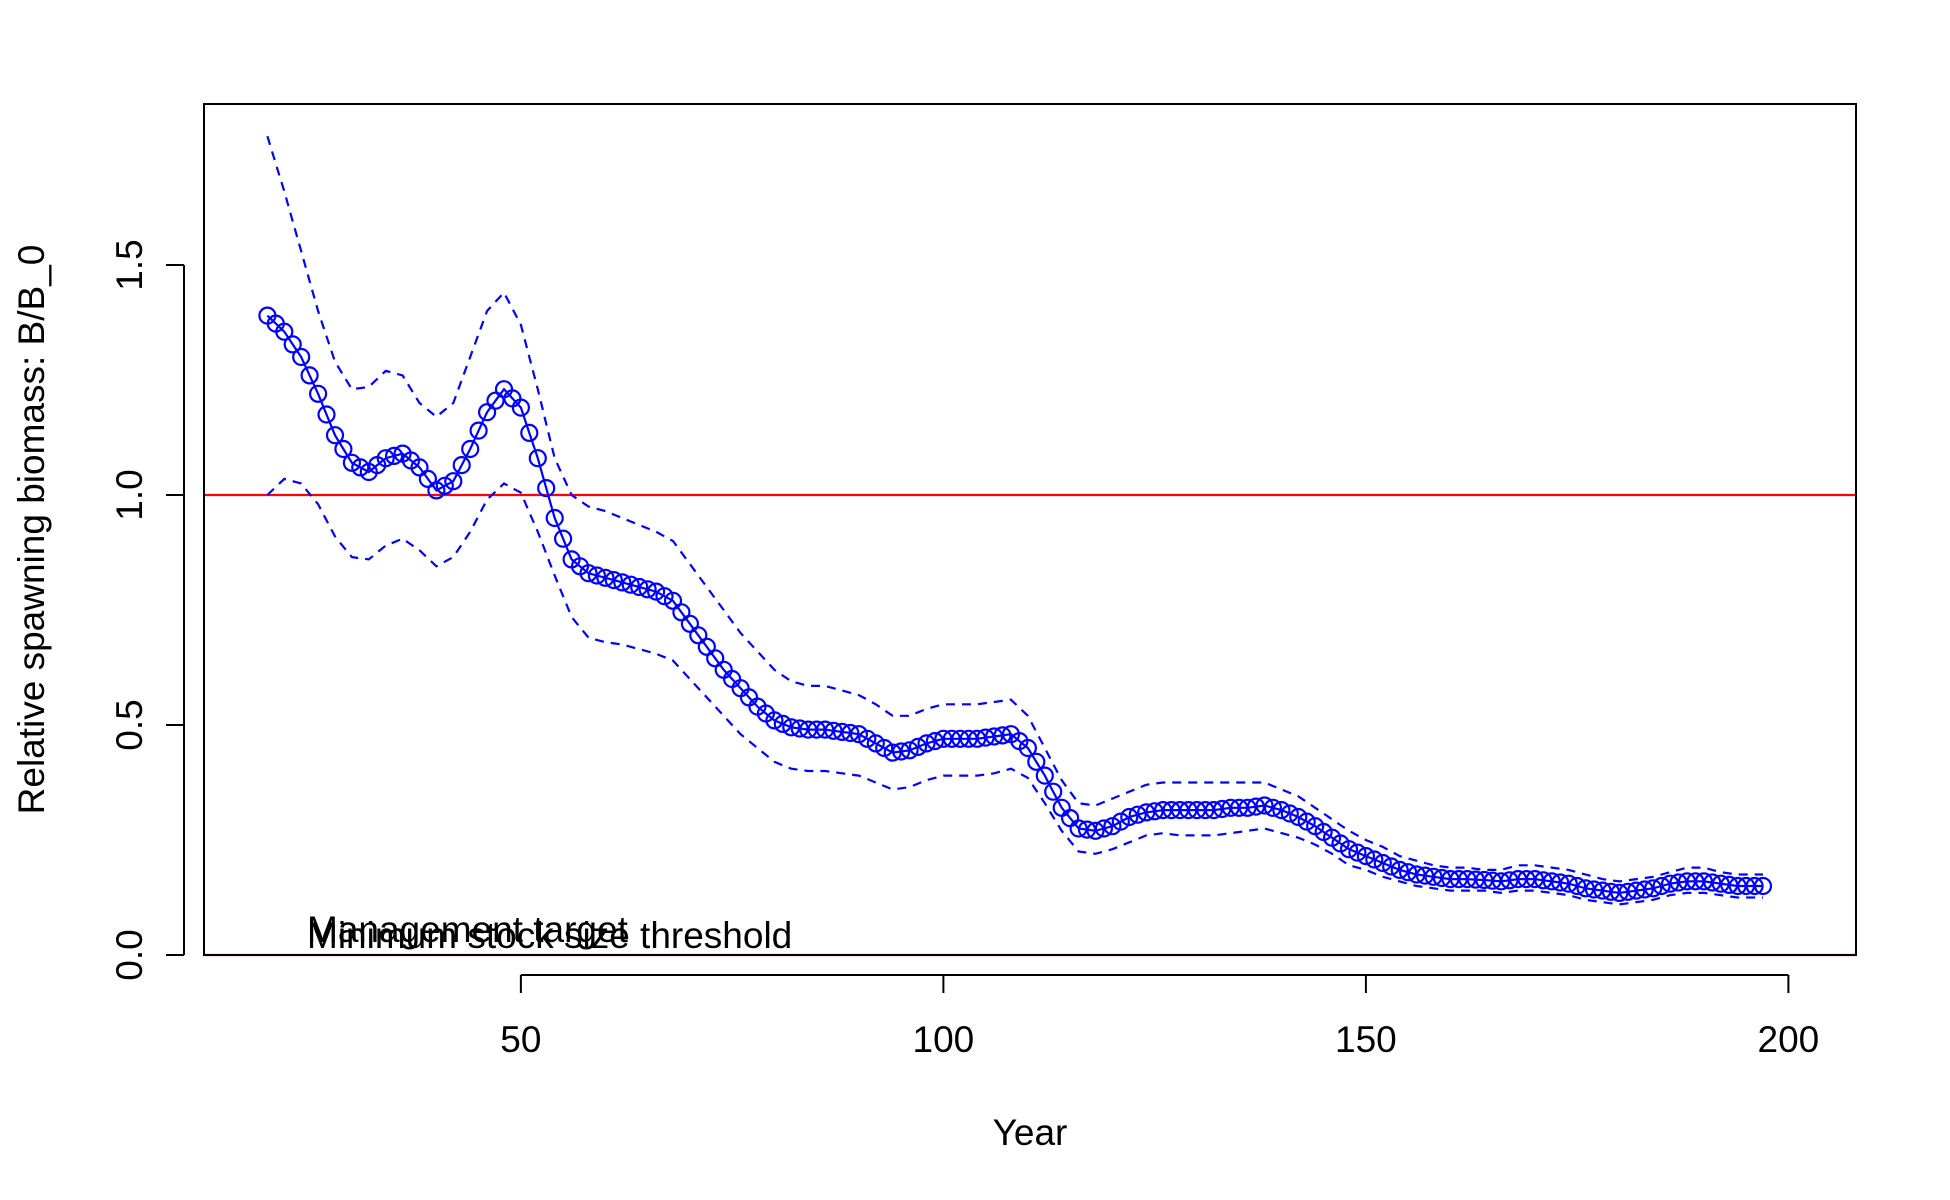 This screenshot has height=1200, width=1950. I want to click on management-target-label: Management target, so click(468, 929).